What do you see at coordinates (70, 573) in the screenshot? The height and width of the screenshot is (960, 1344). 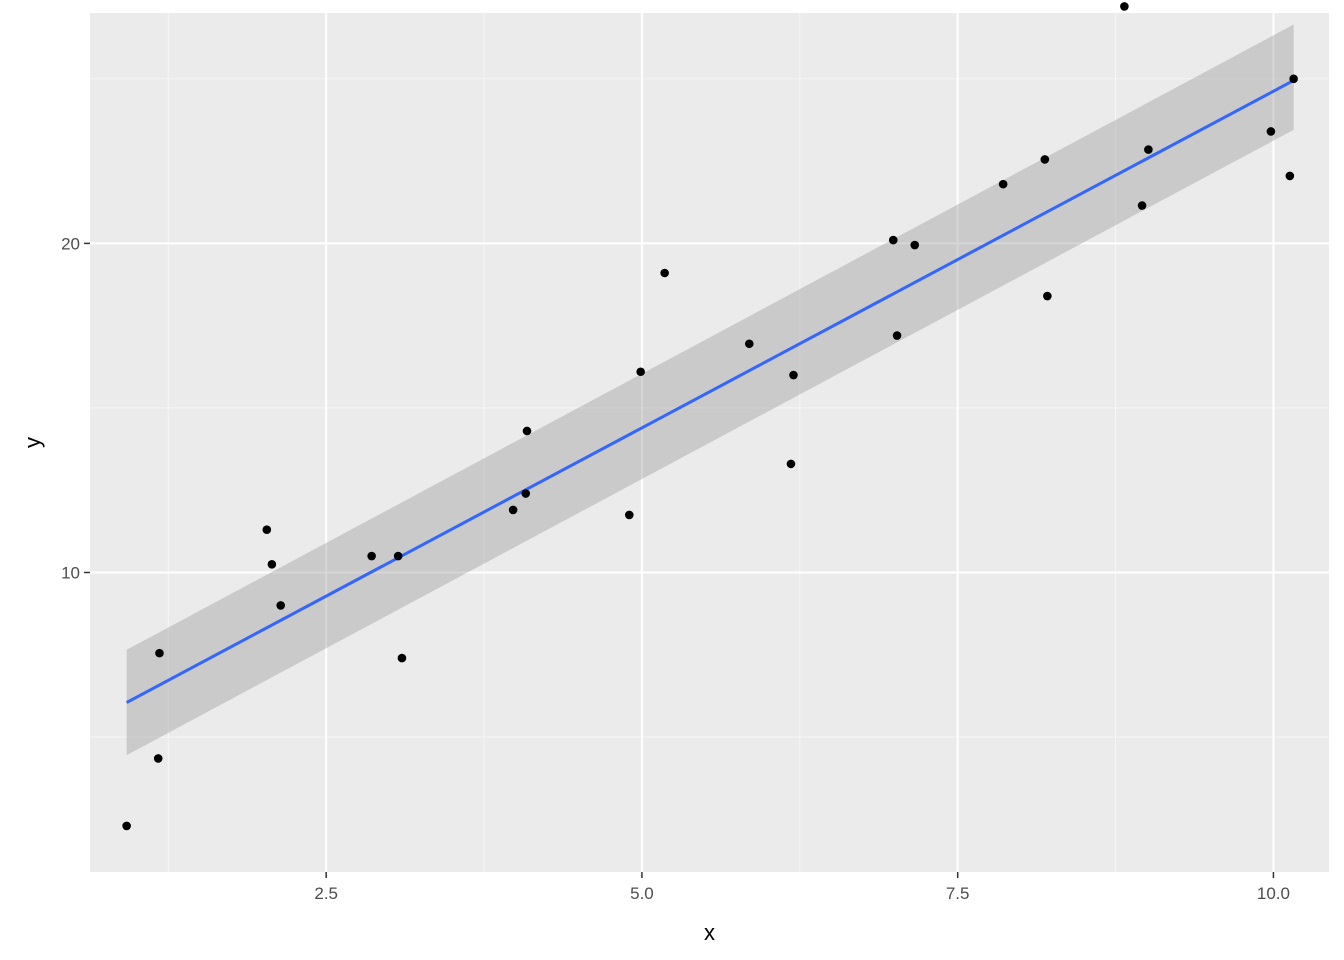 I see `y-tick-label: 10` at bounding box center [70, 573].